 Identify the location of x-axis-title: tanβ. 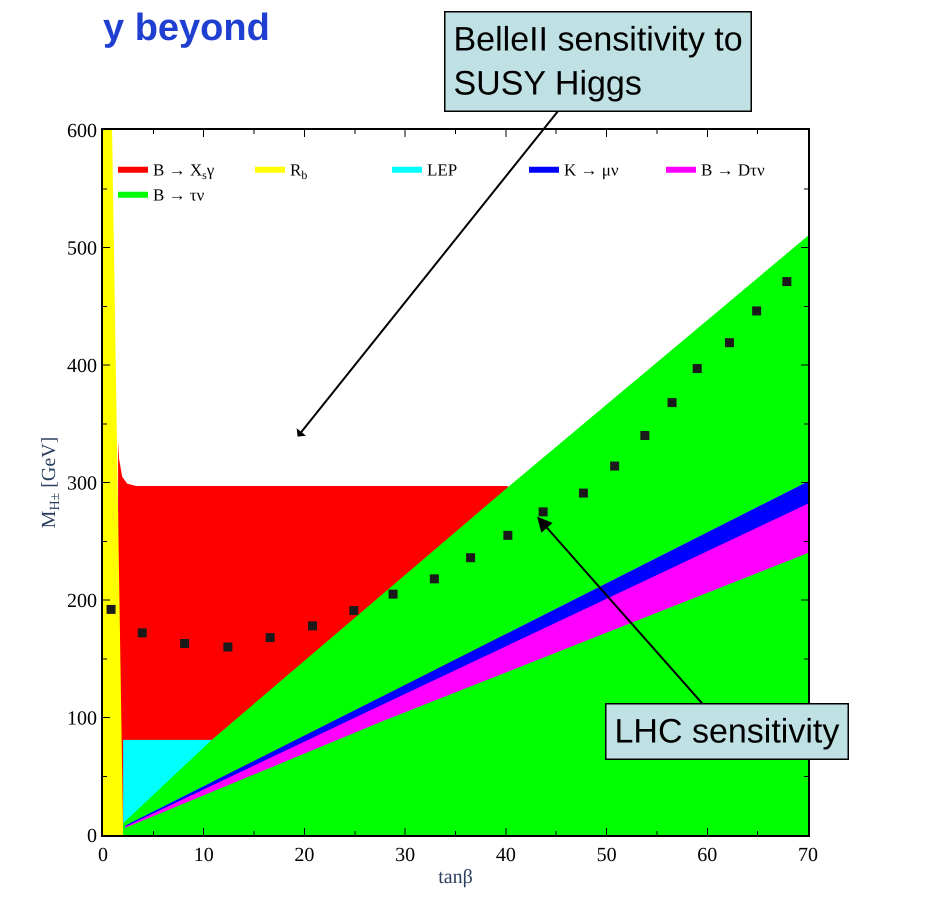
(455, 877).